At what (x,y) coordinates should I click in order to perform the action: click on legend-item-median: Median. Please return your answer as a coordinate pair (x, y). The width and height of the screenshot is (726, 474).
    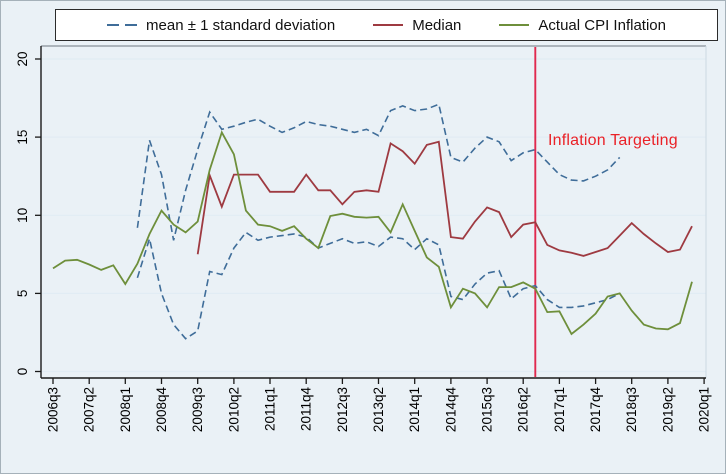
    Looking at the image, I should click on (417, 25).